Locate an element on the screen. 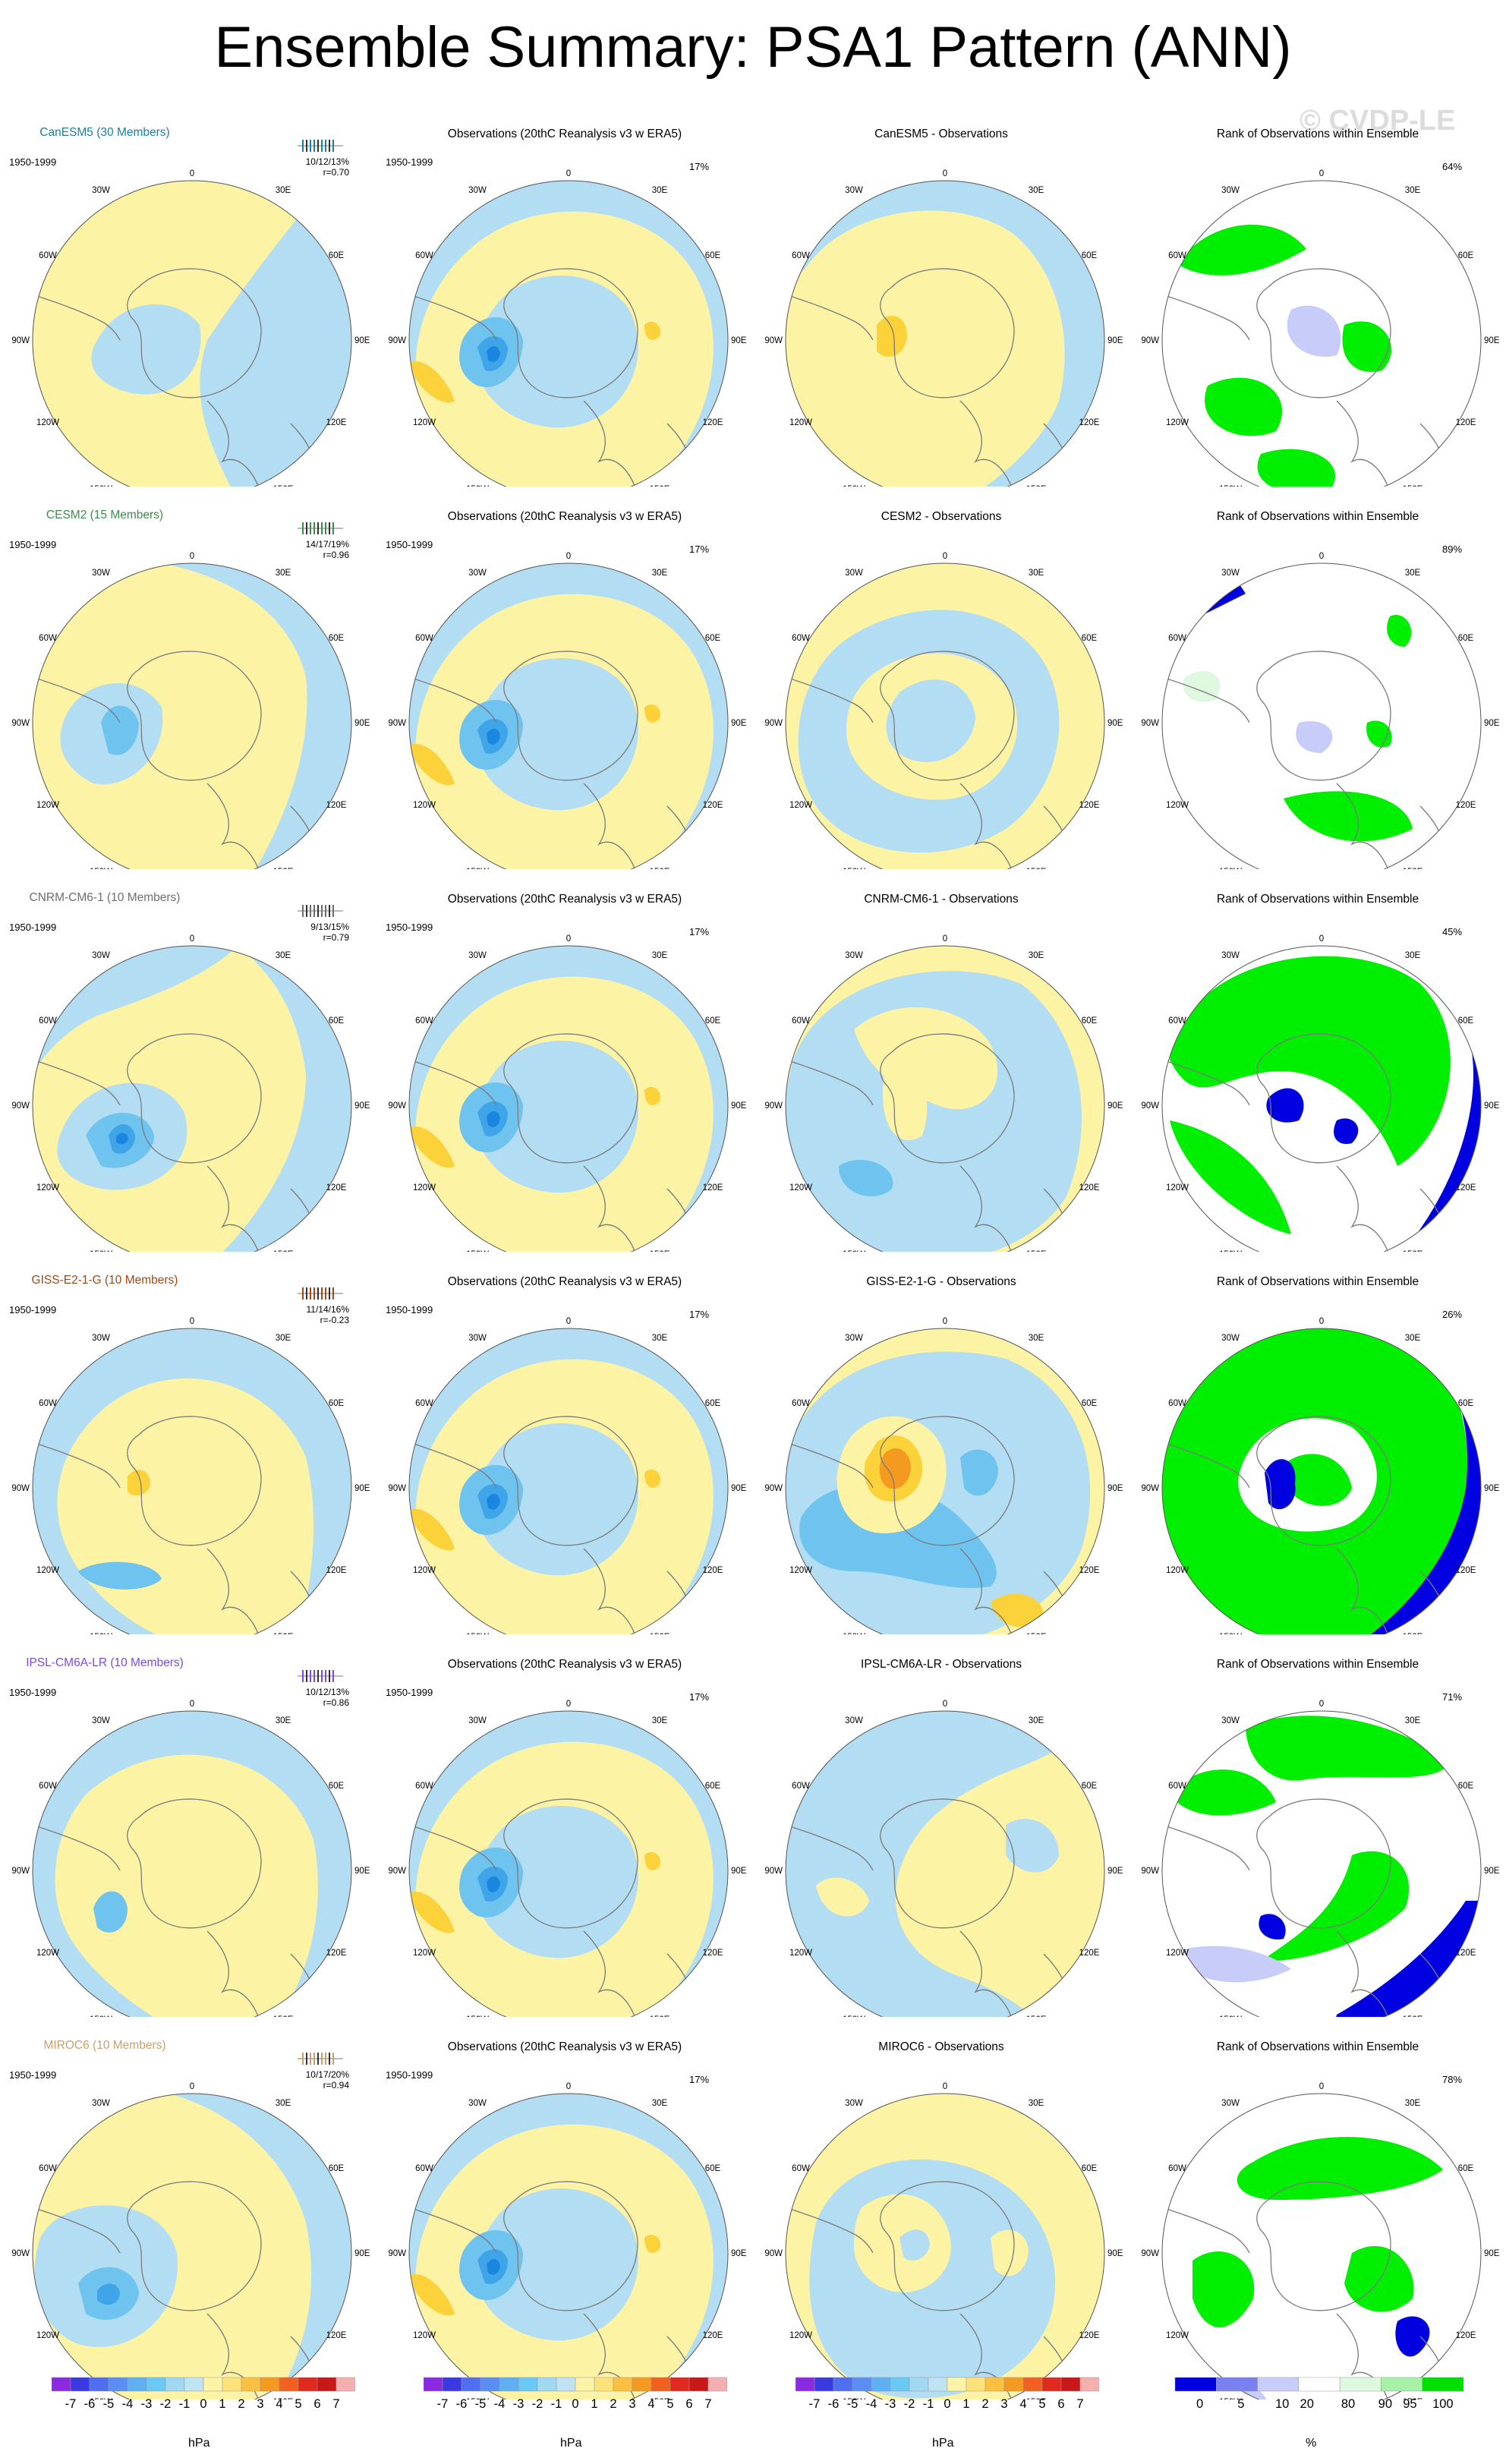 Image resolution: width=1506 pixels, height=2464 pixels. colorbar-tick-14: 7 is located at coordinates (1079, 2404).